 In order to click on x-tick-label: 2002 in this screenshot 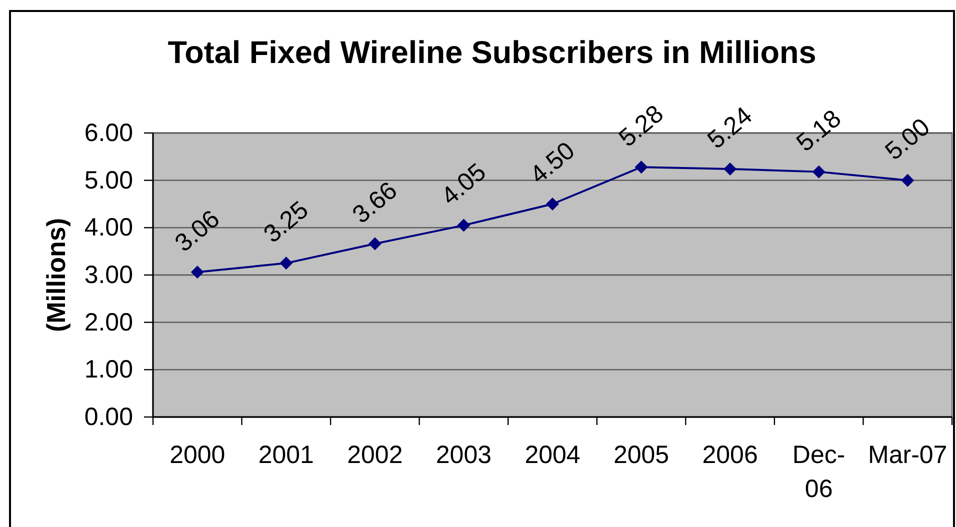, I will do `click(375, 455)`.